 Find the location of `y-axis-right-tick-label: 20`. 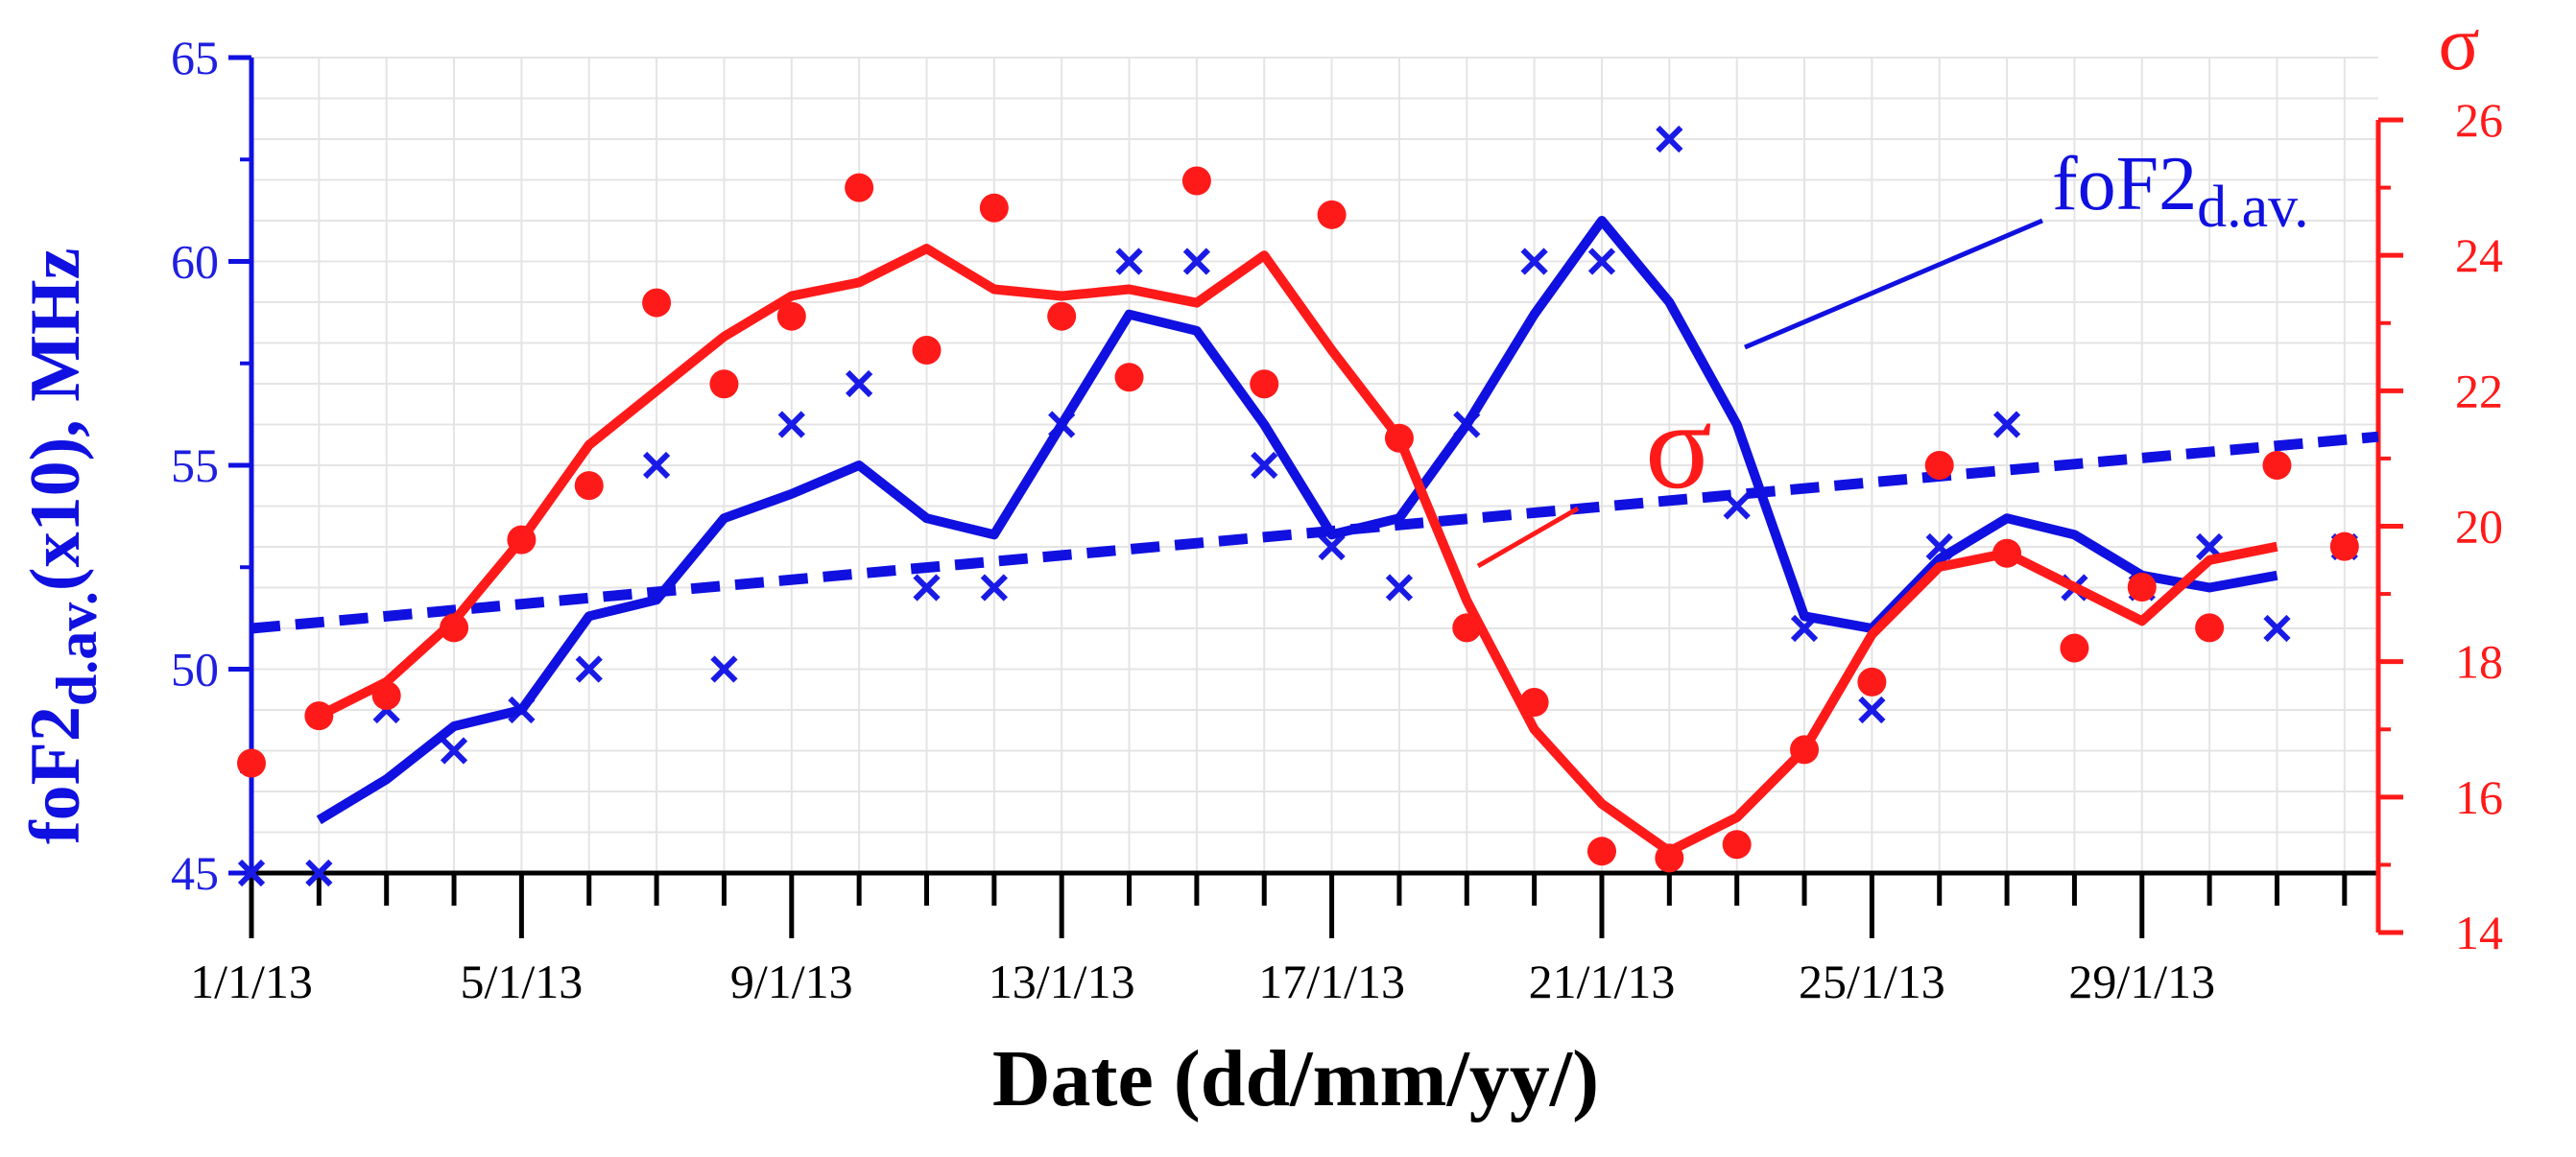

y-axis-right-tick-label: 20 is located at coordinates (2479, 527).